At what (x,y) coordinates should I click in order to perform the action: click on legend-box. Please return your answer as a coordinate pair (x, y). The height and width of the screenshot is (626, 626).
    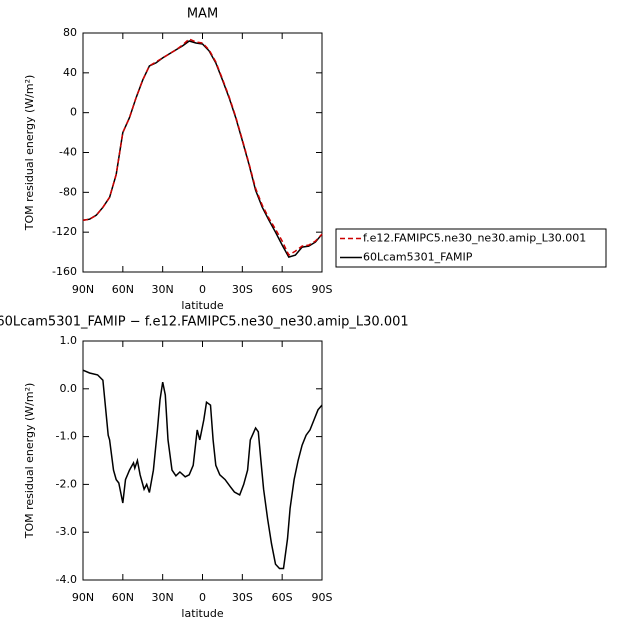
    Looking at the image, I should click on (471, 248).